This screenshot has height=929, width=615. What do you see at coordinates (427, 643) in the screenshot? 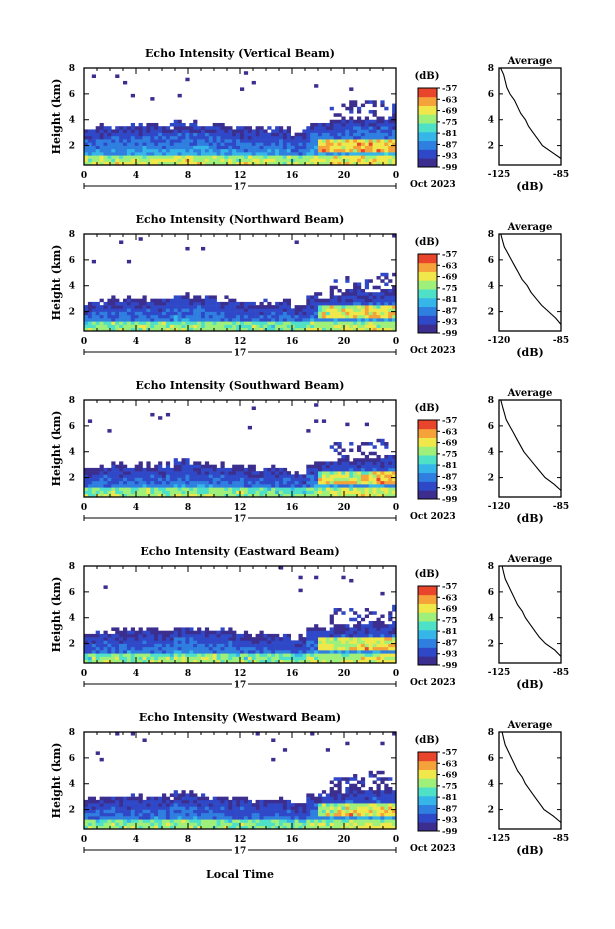
I see `colorbar-segment` at bounding box center [427, 643].